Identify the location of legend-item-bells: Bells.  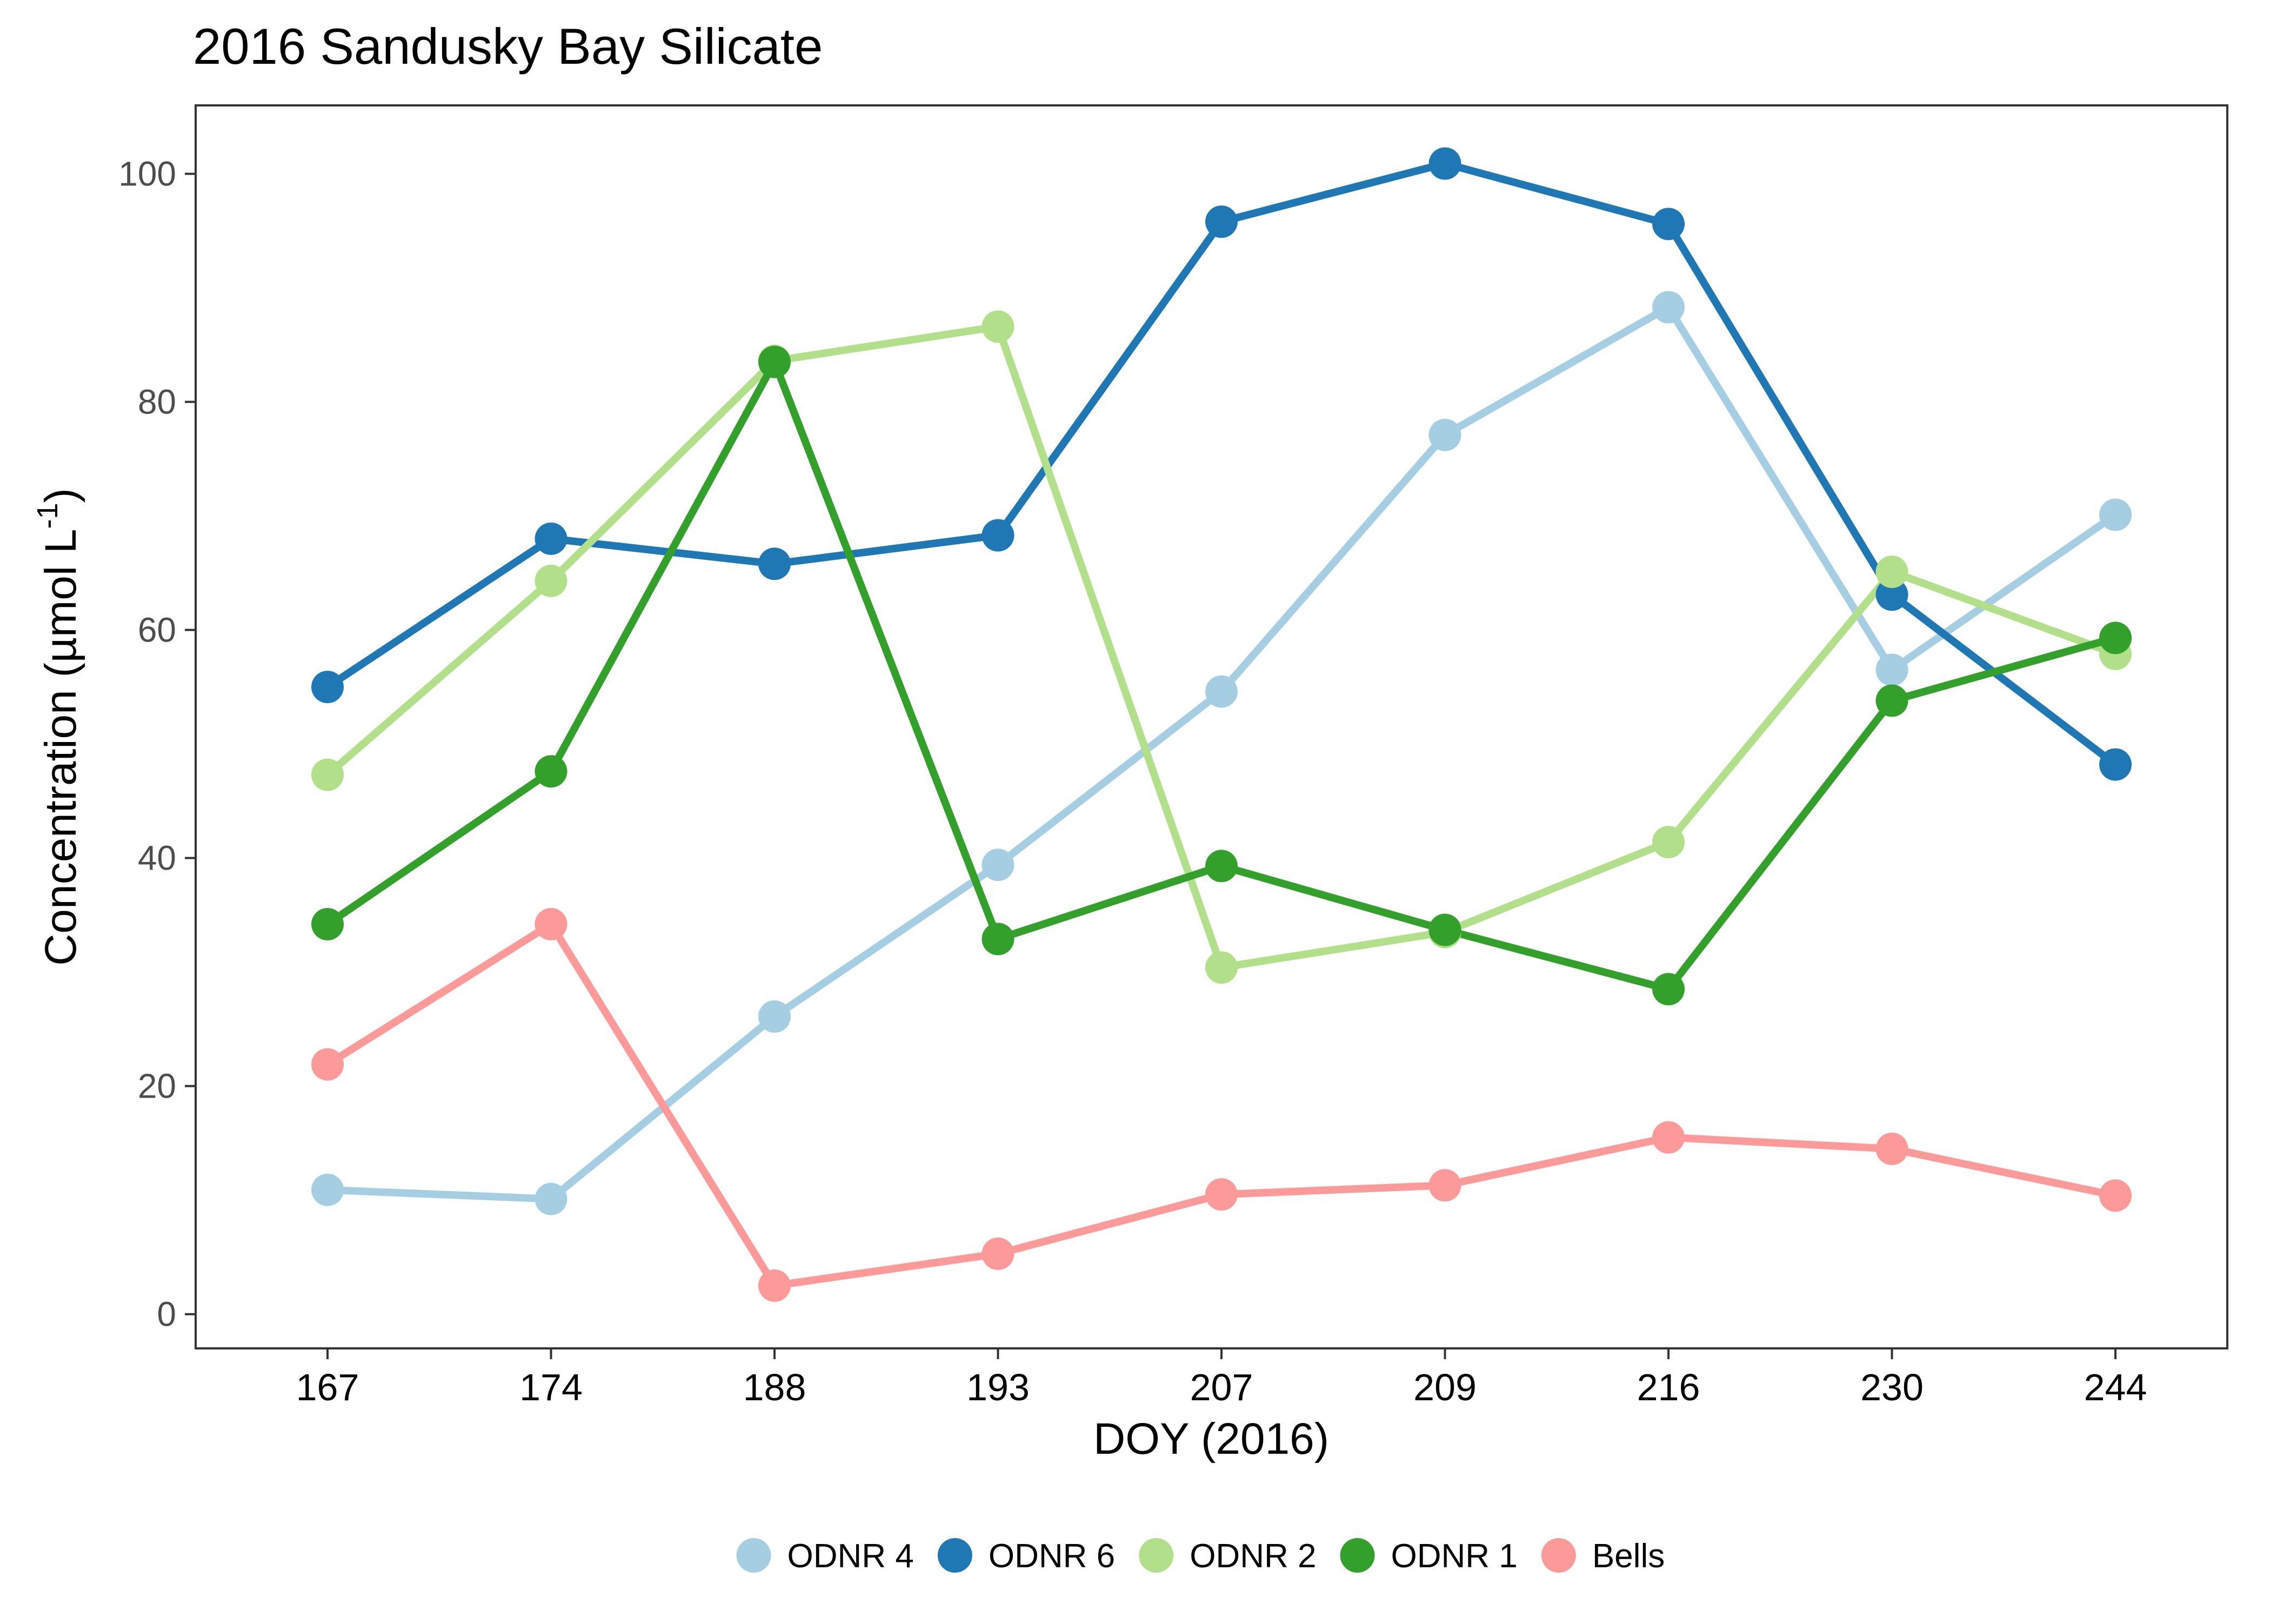
(1603, 1557).